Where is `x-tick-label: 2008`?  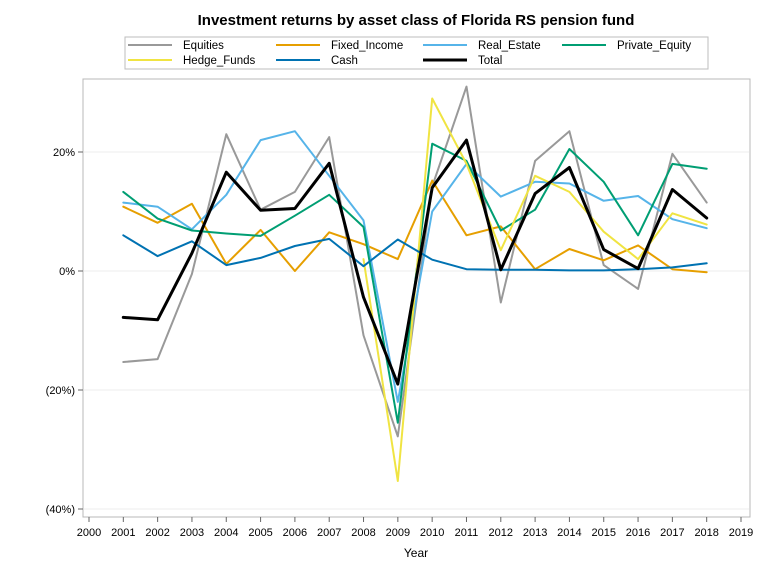
x-tick-label: 2008 is located at coordinates (363, 533).